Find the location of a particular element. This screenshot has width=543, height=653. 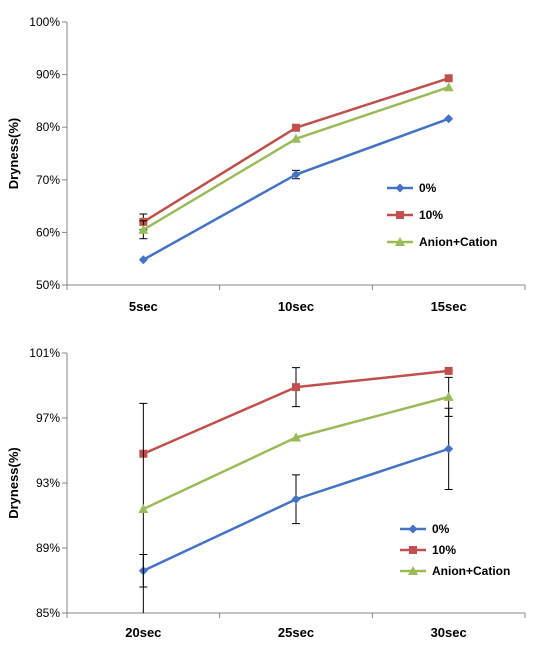

y-tick-label: 100% is located at coordinates (44, 22).